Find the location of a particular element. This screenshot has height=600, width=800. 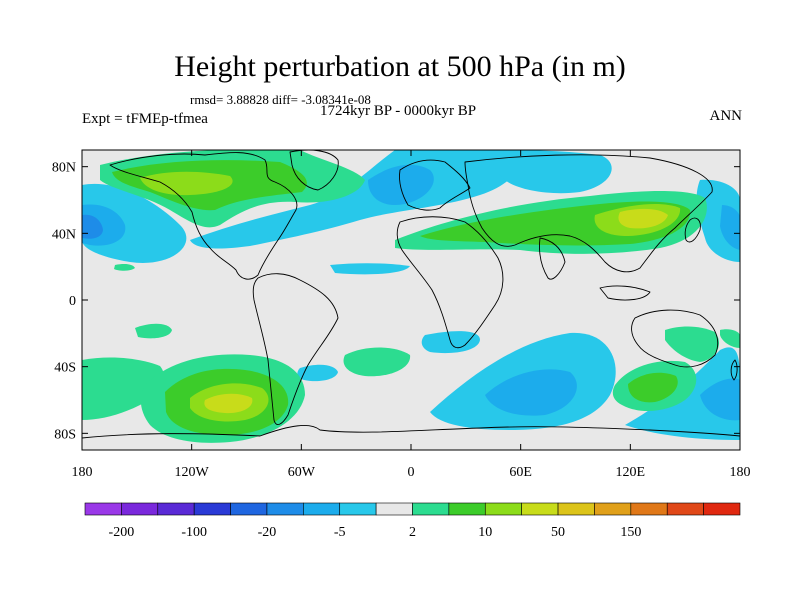

stats-label: rmsd= 3.88828 diff= -3.08341e-08 is located at coordinates (280, 99).